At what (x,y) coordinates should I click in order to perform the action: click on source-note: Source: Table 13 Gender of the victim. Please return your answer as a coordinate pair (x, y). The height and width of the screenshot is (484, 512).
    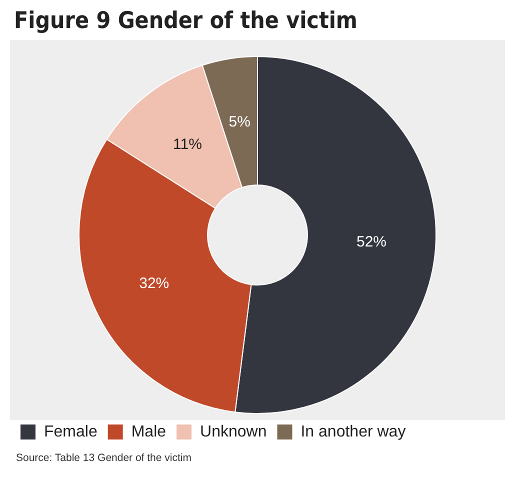
    Looking at the image, I should click on (104, 458).